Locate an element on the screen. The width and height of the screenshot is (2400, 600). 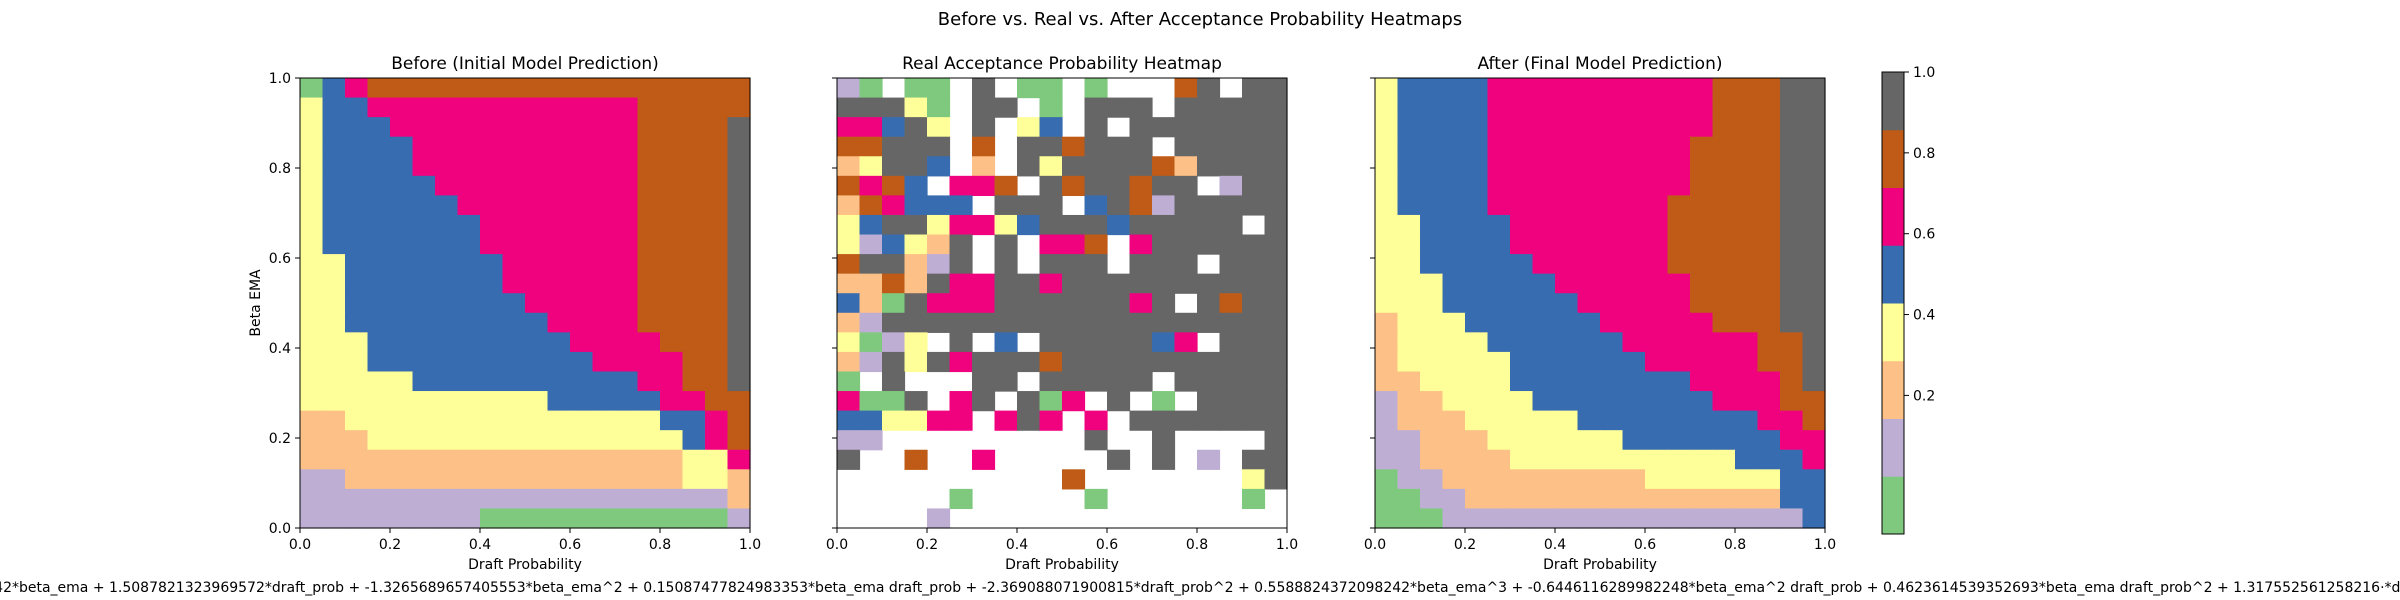
x-tick-label: 0.8 is located at coordinates (1197, 545).